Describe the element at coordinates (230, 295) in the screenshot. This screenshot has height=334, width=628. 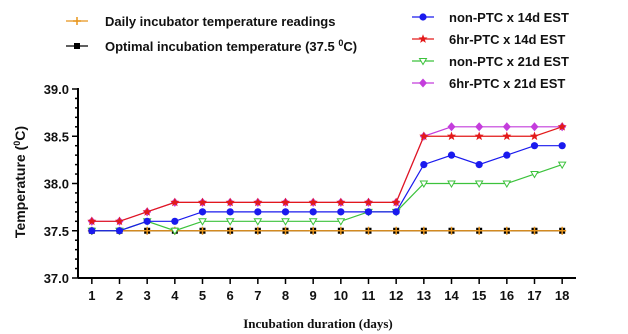
I see `x-tick-label: 6` at that location.